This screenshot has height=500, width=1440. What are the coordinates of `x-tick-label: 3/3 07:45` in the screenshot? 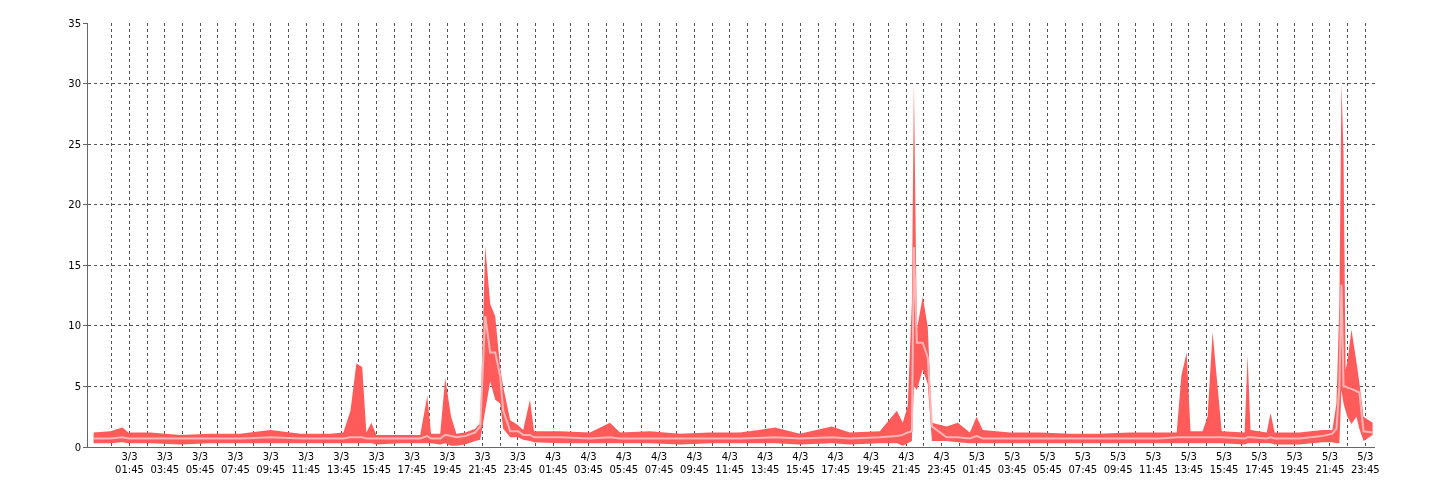 It's located at (235, 463).